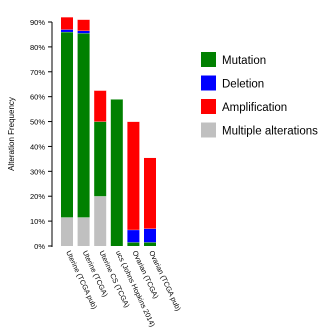 The width and height of the screenshot is (324, 336). What do you see at coordinates (208, 83) in the screenshot?
I see `legend-swatch-deletion` at bounding box center [208, 83].